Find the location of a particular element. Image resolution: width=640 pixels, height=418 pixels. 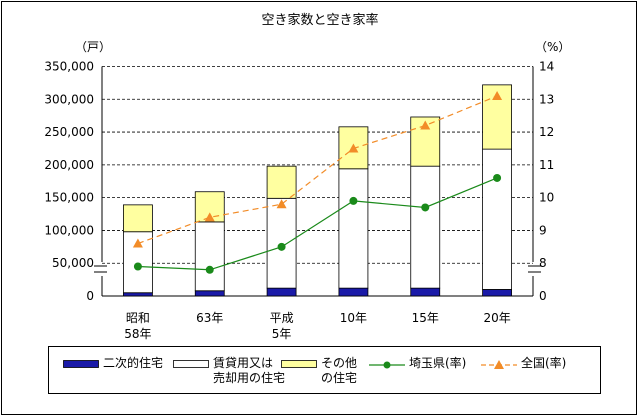

legend-label: 埼玉県(率) is located at coordinates (437, 363).